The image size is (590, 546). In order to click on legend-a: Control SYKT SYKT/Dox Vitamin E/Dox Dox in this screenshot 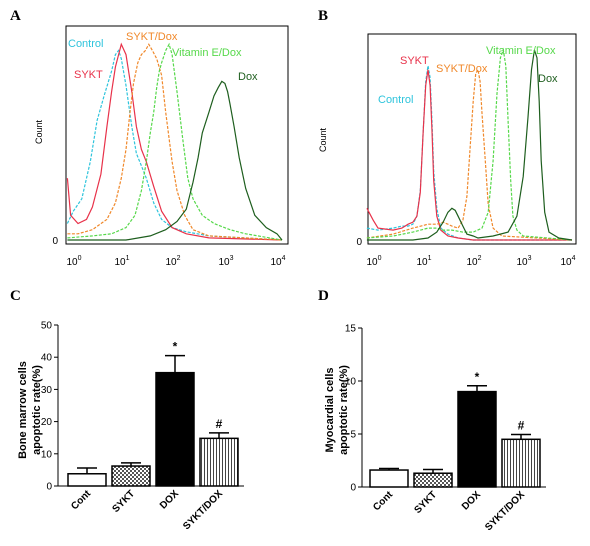, I will do `click(163, 57)`.